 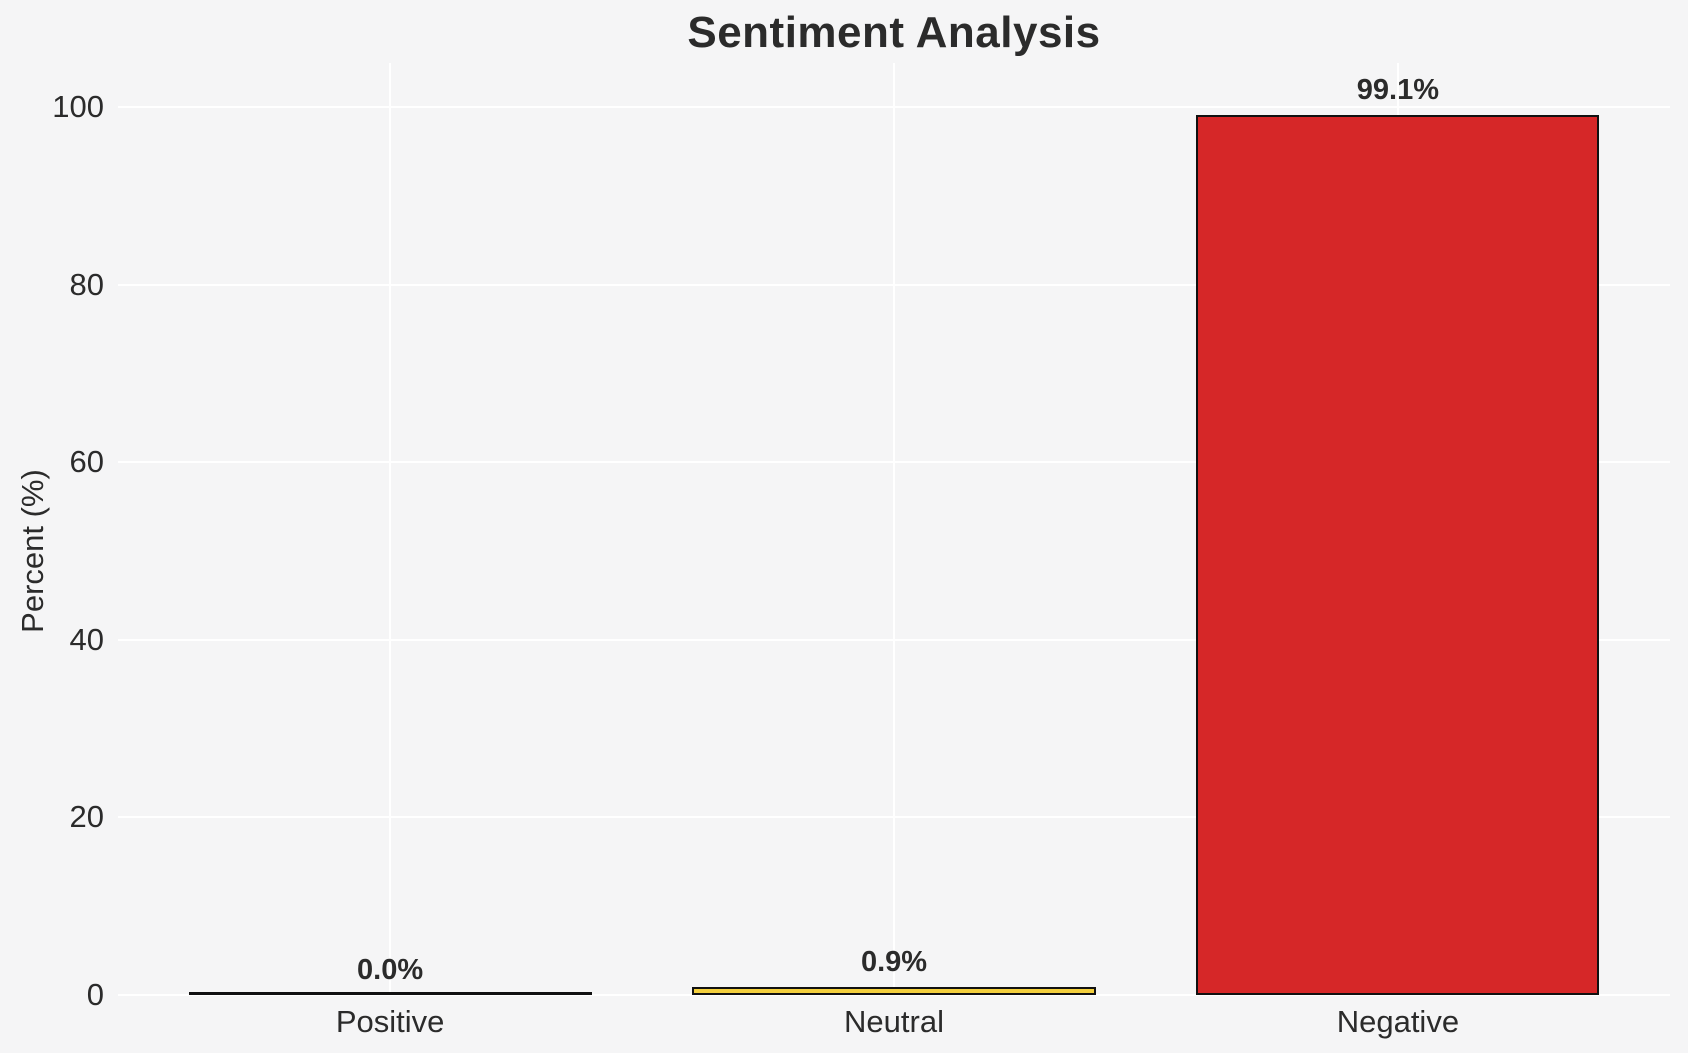 I want to click on y-tick-label: 100, so click(x=78, y=107).